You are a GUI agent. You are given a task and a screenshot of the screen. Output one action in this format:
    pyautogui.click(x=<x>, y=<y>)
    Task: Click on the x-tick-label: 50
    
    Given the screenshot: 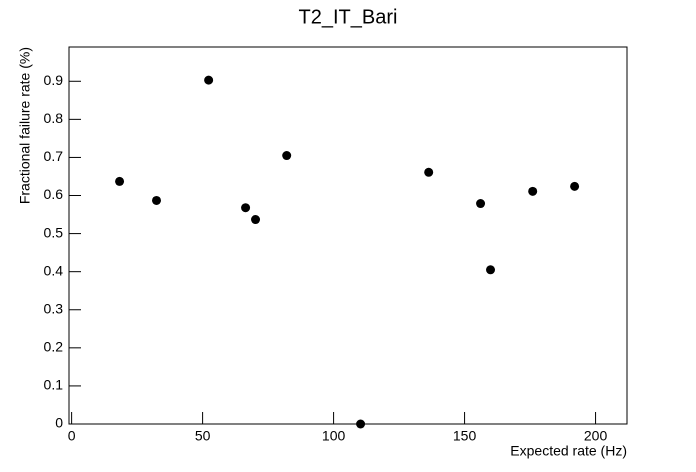 What is the action you would take?
    pyautogui.click(x=203, y=436)
    